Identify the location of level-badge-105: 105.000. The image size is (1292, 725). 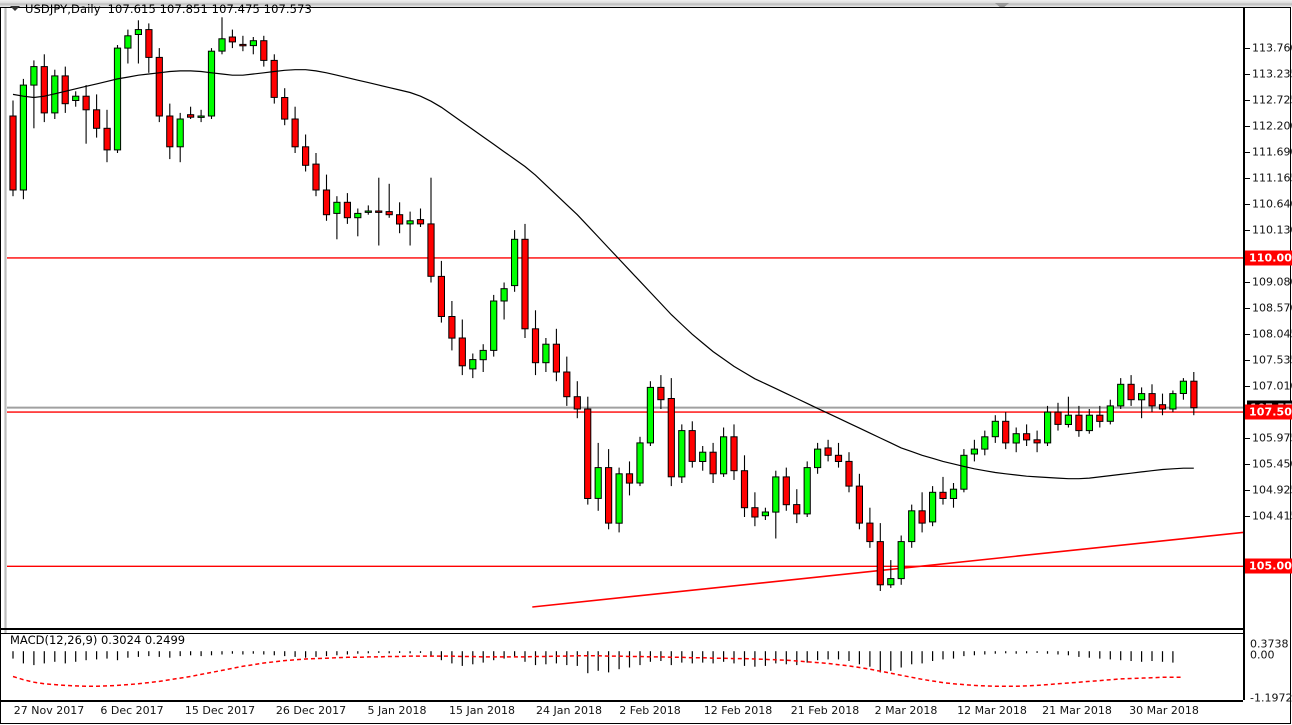
(1268, 566).